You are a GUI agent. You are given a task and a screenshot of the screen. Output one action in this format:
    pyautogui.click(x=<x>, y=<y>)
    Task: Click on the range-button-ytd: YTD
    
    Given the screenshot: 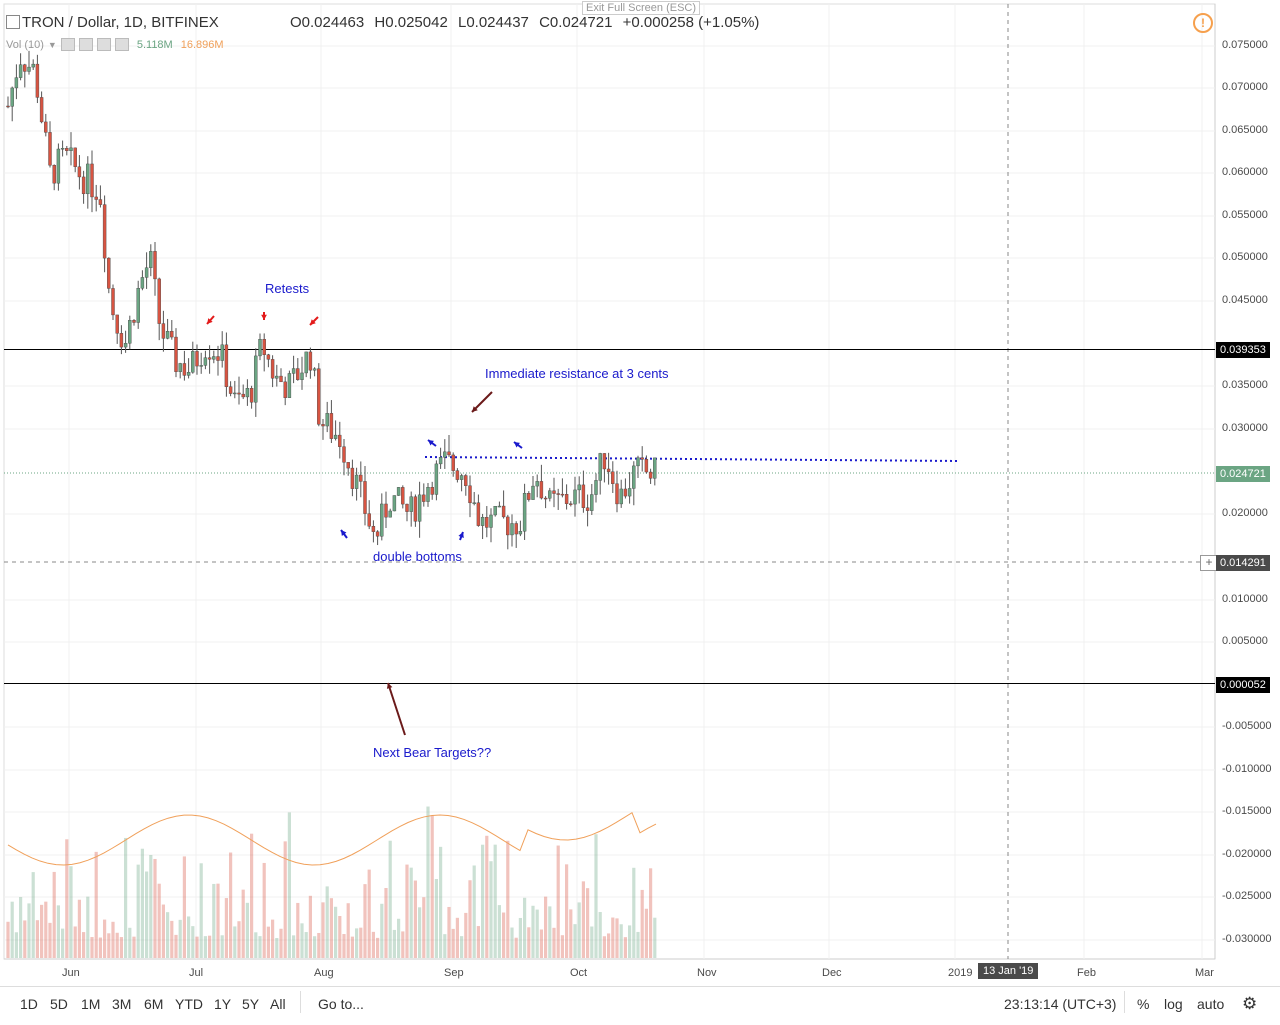 What is the action you would take?
    pyautogui.click(x=189, y=1004)
    